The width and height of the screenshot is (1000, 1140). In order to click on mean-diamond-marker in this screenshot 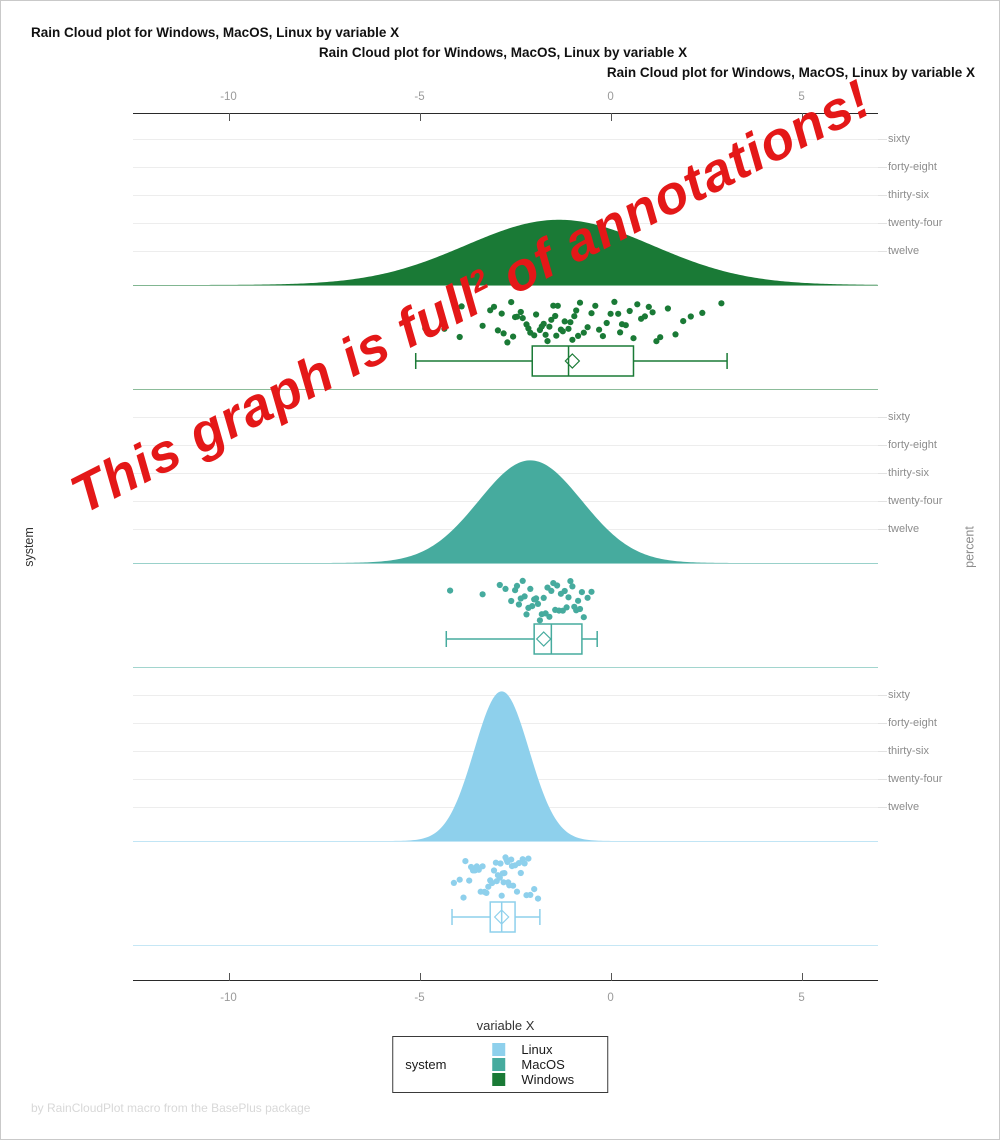, I will do `click(572, 361)`.